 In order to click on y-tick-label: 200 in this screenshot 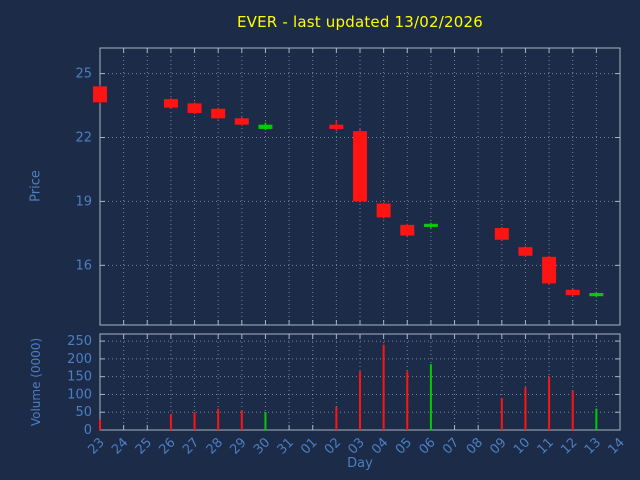, I will do `click(79, 359)`.